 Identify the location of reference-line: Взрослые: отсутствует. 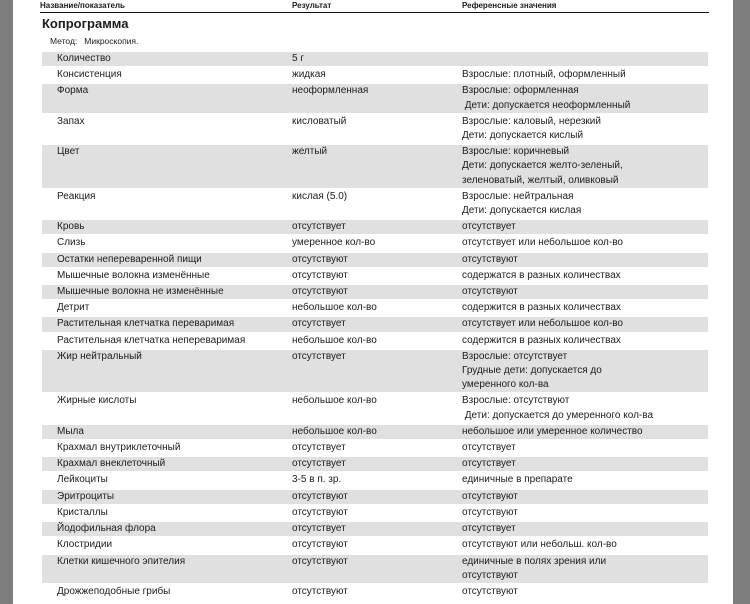
(515, 356).